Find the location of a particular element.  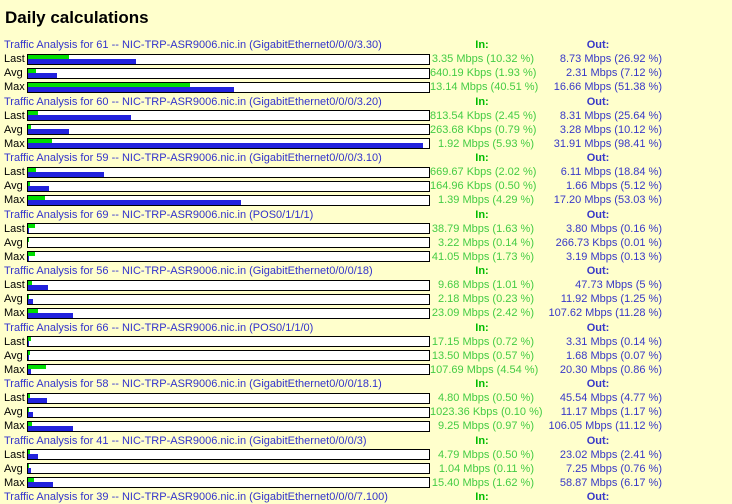

in-value: 23.09 Mbps (2.42 %) is located at coordinates (482, 313).